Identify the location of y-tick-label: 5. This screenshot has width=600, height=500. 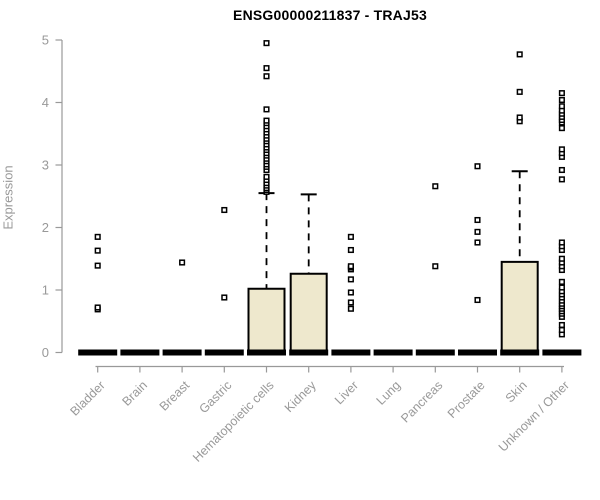
(45, 40).